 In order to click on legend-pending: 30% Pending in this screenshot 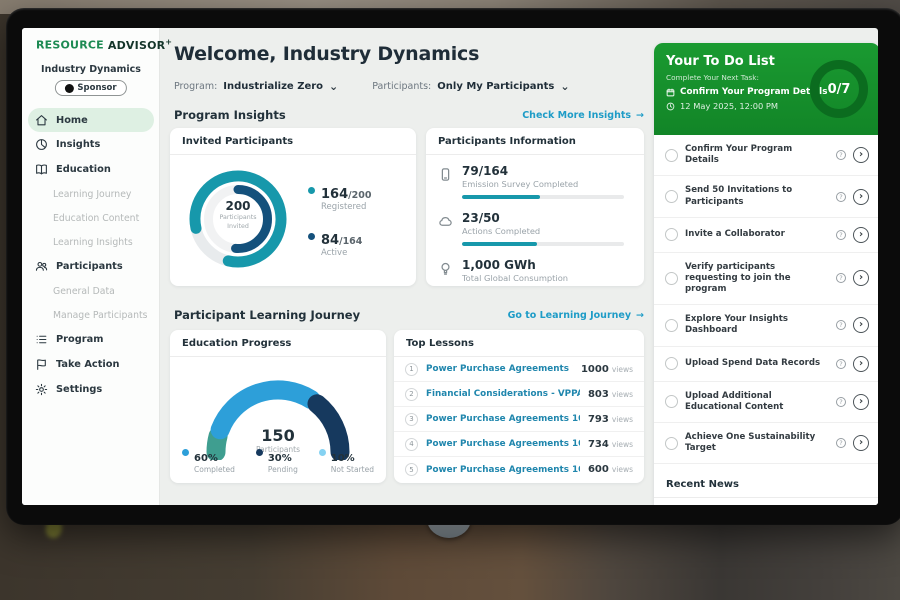, I will do `click(276, 460)`.